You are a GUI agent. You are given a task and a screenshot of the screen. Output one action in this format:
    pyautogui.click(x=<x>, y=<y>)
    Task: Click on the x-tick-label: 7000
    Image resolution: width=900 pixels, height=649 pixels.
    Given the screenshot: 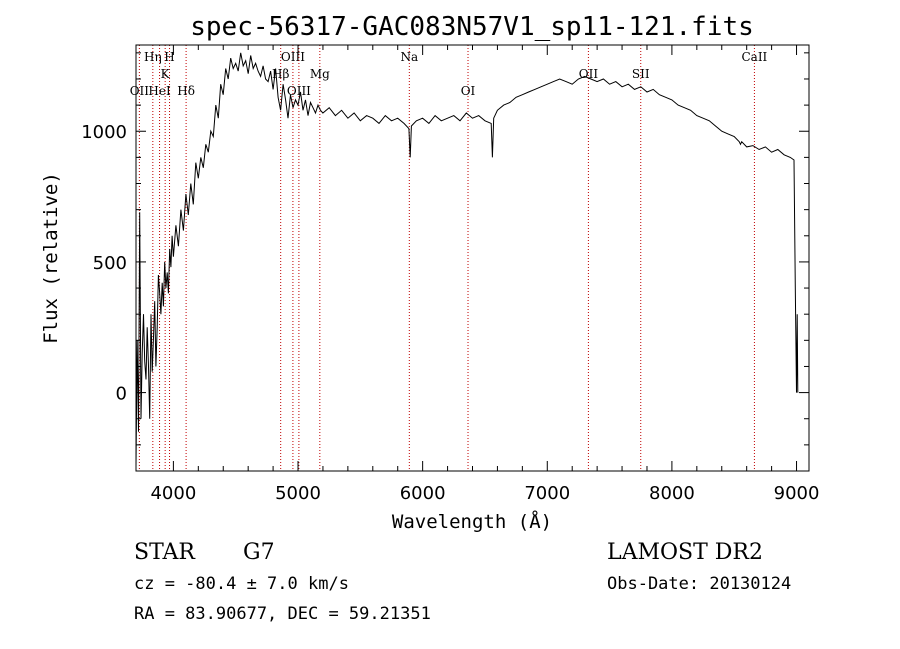 What is the action you would take?
    pyautogui.click(x=547, y=493)
    